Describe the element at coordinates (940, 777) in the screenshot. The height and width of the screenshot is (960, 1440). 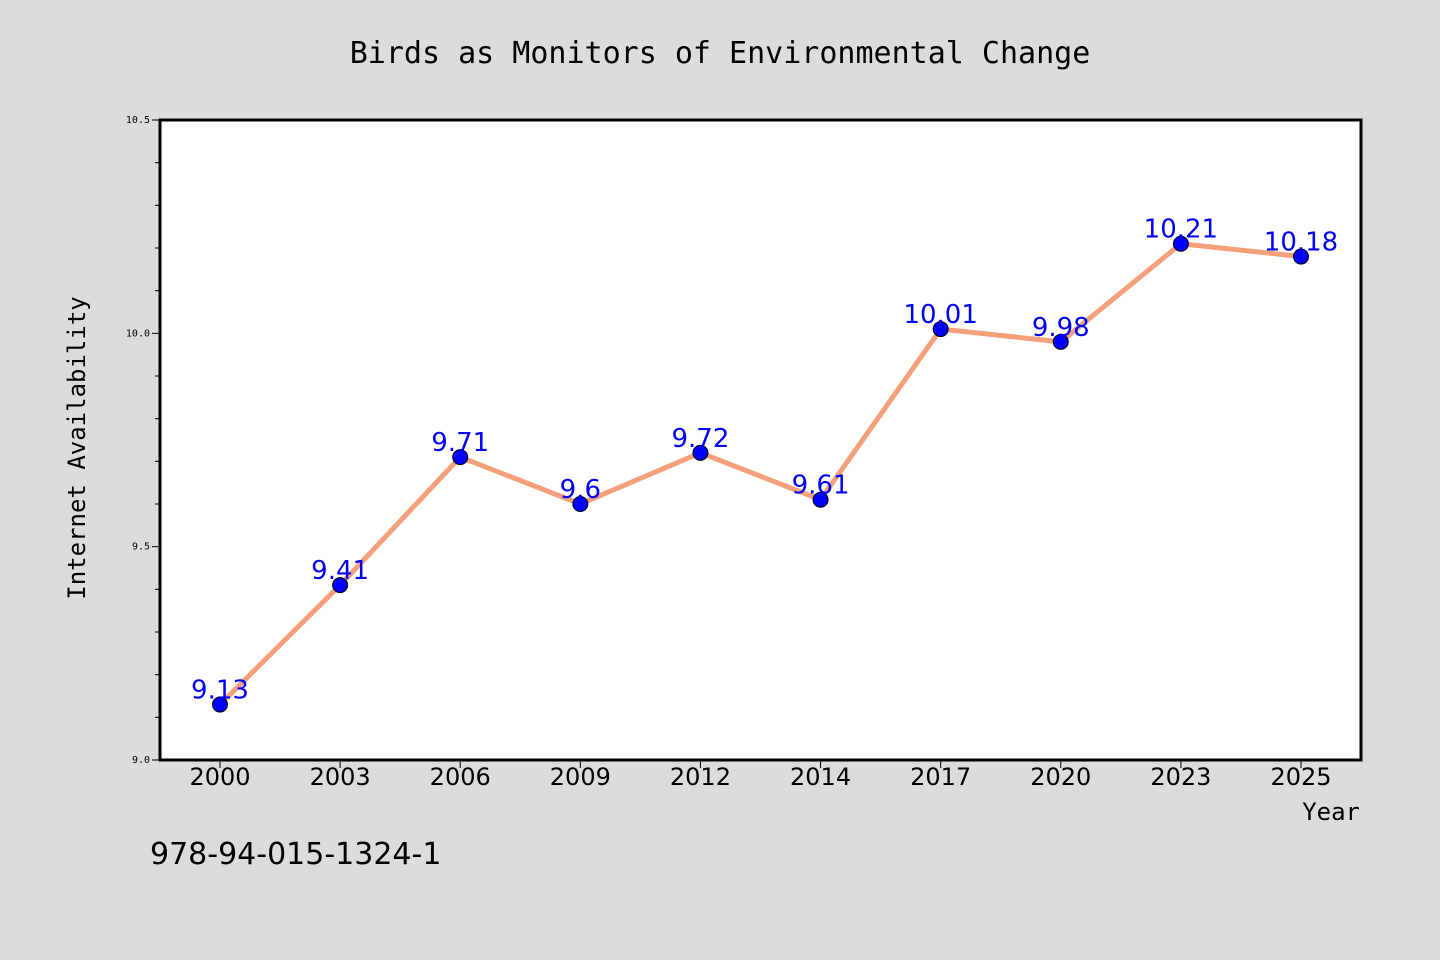
I see `x-tick-label: 2017` at that location.